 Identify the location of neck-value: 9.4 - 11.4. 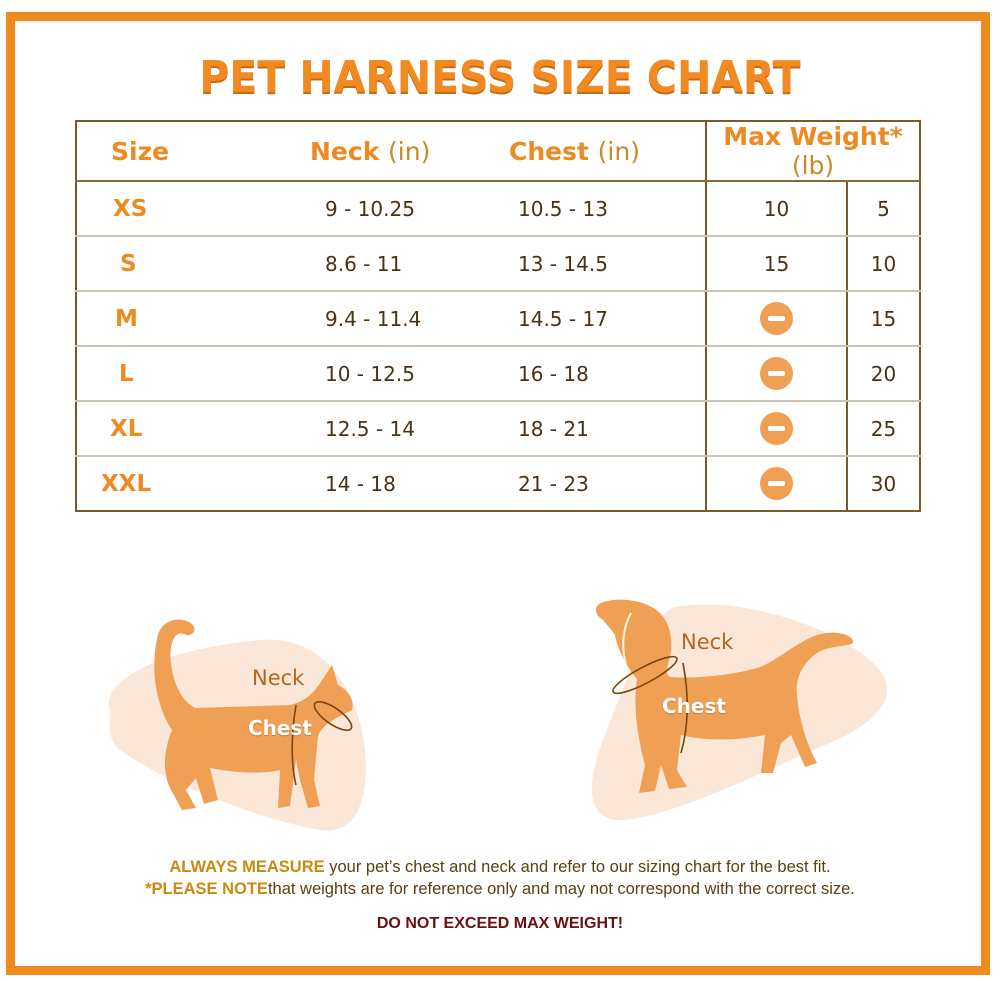
(373, 318).